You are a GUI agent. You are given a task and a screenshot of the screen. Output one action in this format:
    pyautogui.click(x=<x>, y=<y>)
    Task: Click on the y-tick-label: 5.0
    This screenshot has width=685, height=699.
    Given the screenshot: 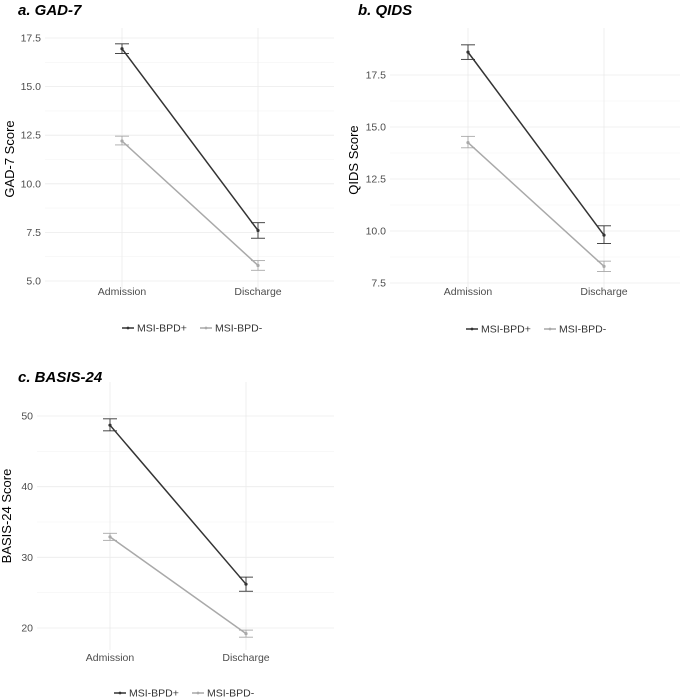 What is the action you would take?
    pyautogui.click(x=33, y=282)
    